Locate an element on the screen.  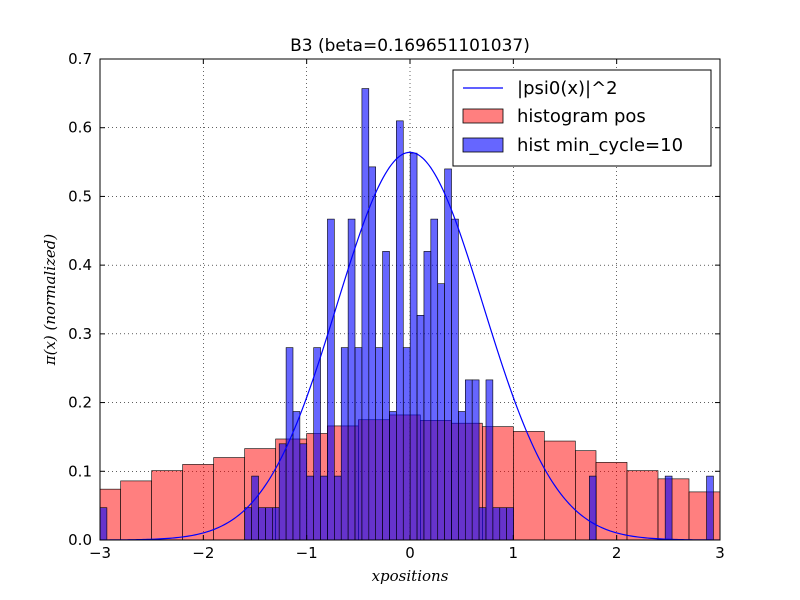
chart-title: B3 (beta=0.169651101037) is located at coordinates (410, 46).